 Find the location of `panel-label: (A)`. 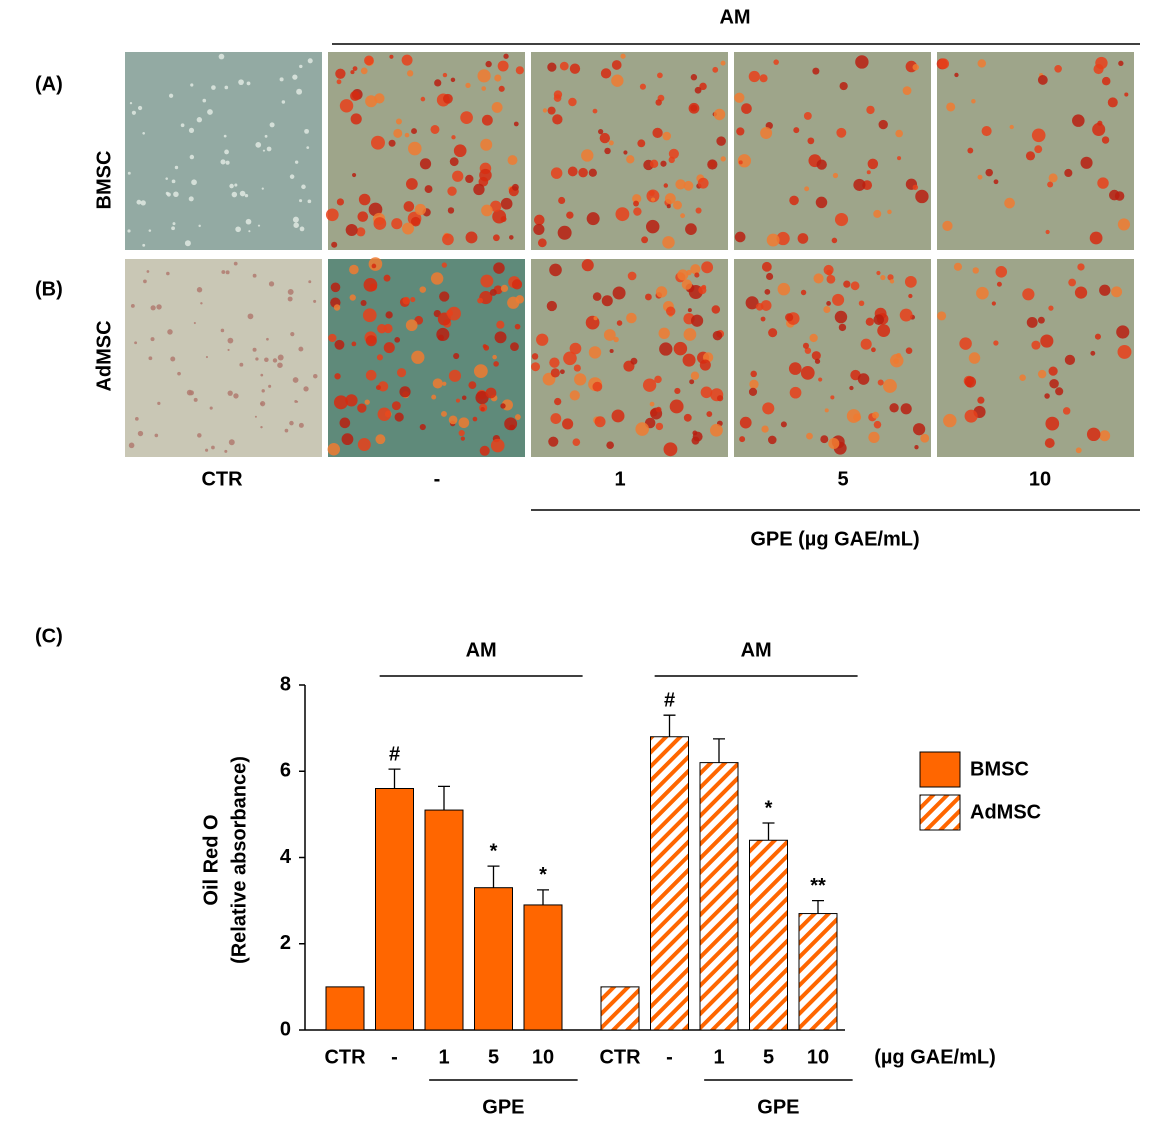

panel-label: (A) is located at coordinates (49, 84).